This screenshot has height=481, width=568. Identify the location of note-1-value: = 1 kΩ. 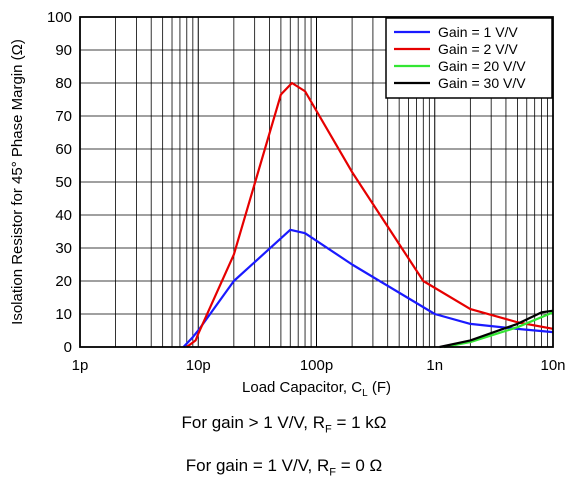
(359, 422).